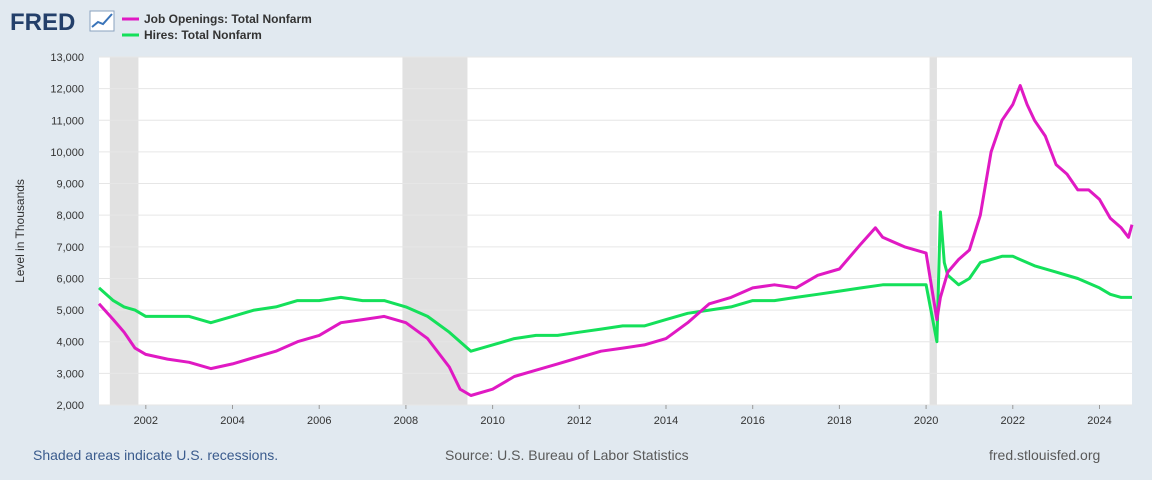  What do you see at coordinates (926, 421) in the screenshot?
I see `x-tick-label: 2020` at bounding box center [926, 421].